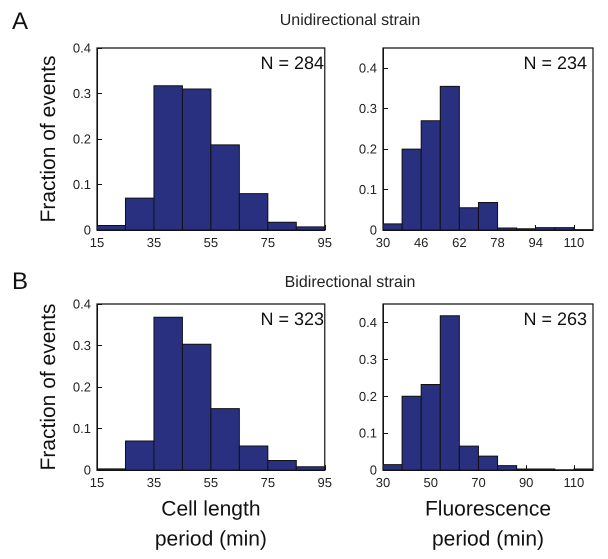 The image size is (608, 559). What do you see at coordinates (350, 283) in the screenshot?
I see `chart-title: Bidirectional strain` at bounding box center [350, 283].